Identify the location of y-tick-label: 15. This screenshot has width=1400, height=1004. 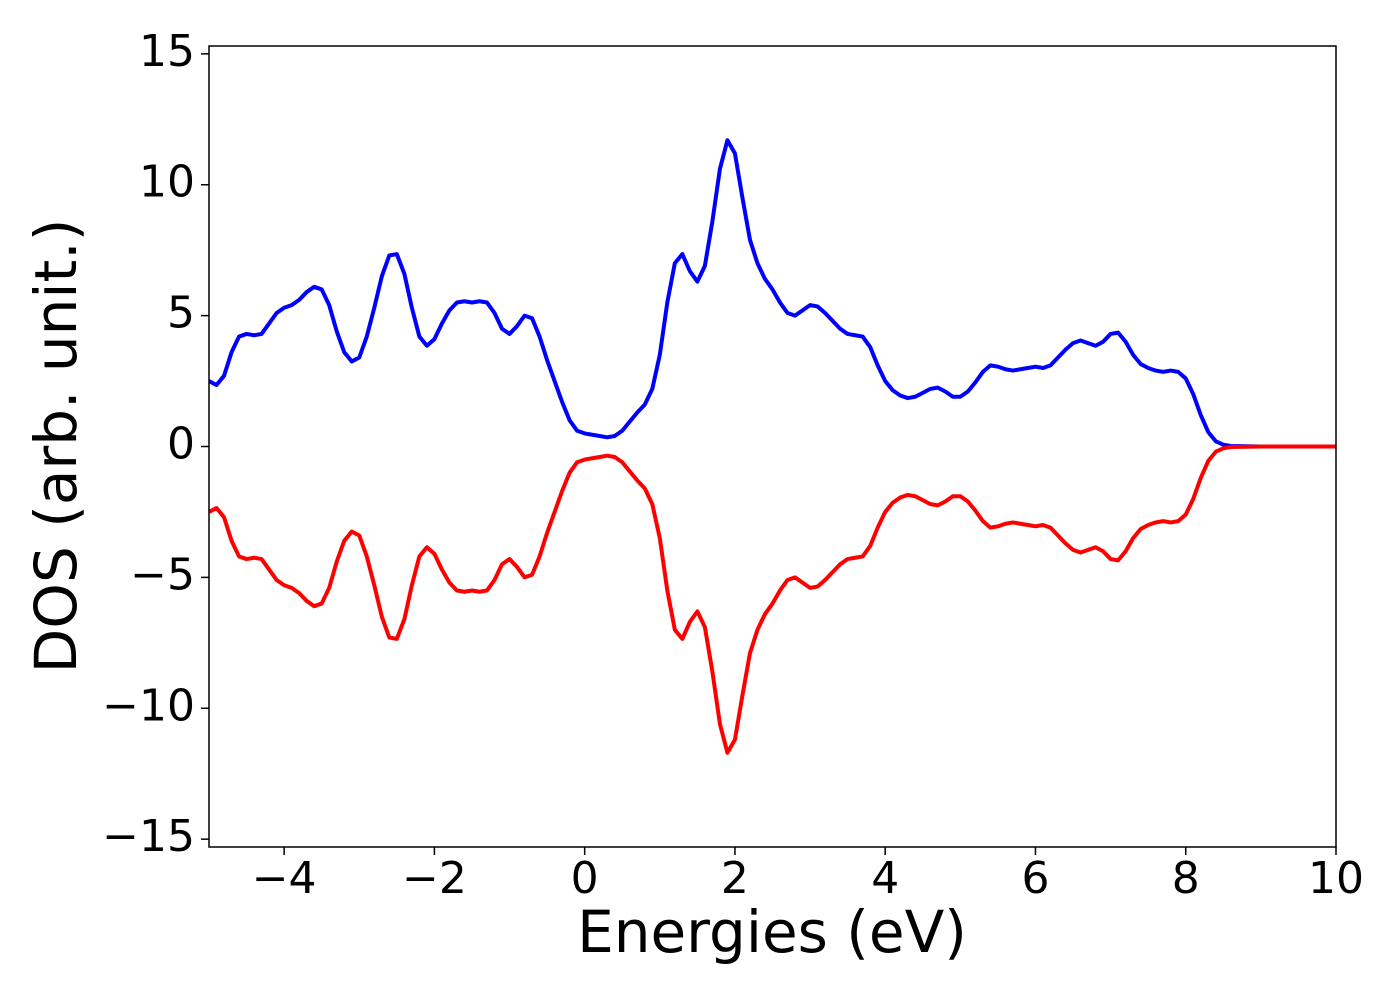
(167, 51).